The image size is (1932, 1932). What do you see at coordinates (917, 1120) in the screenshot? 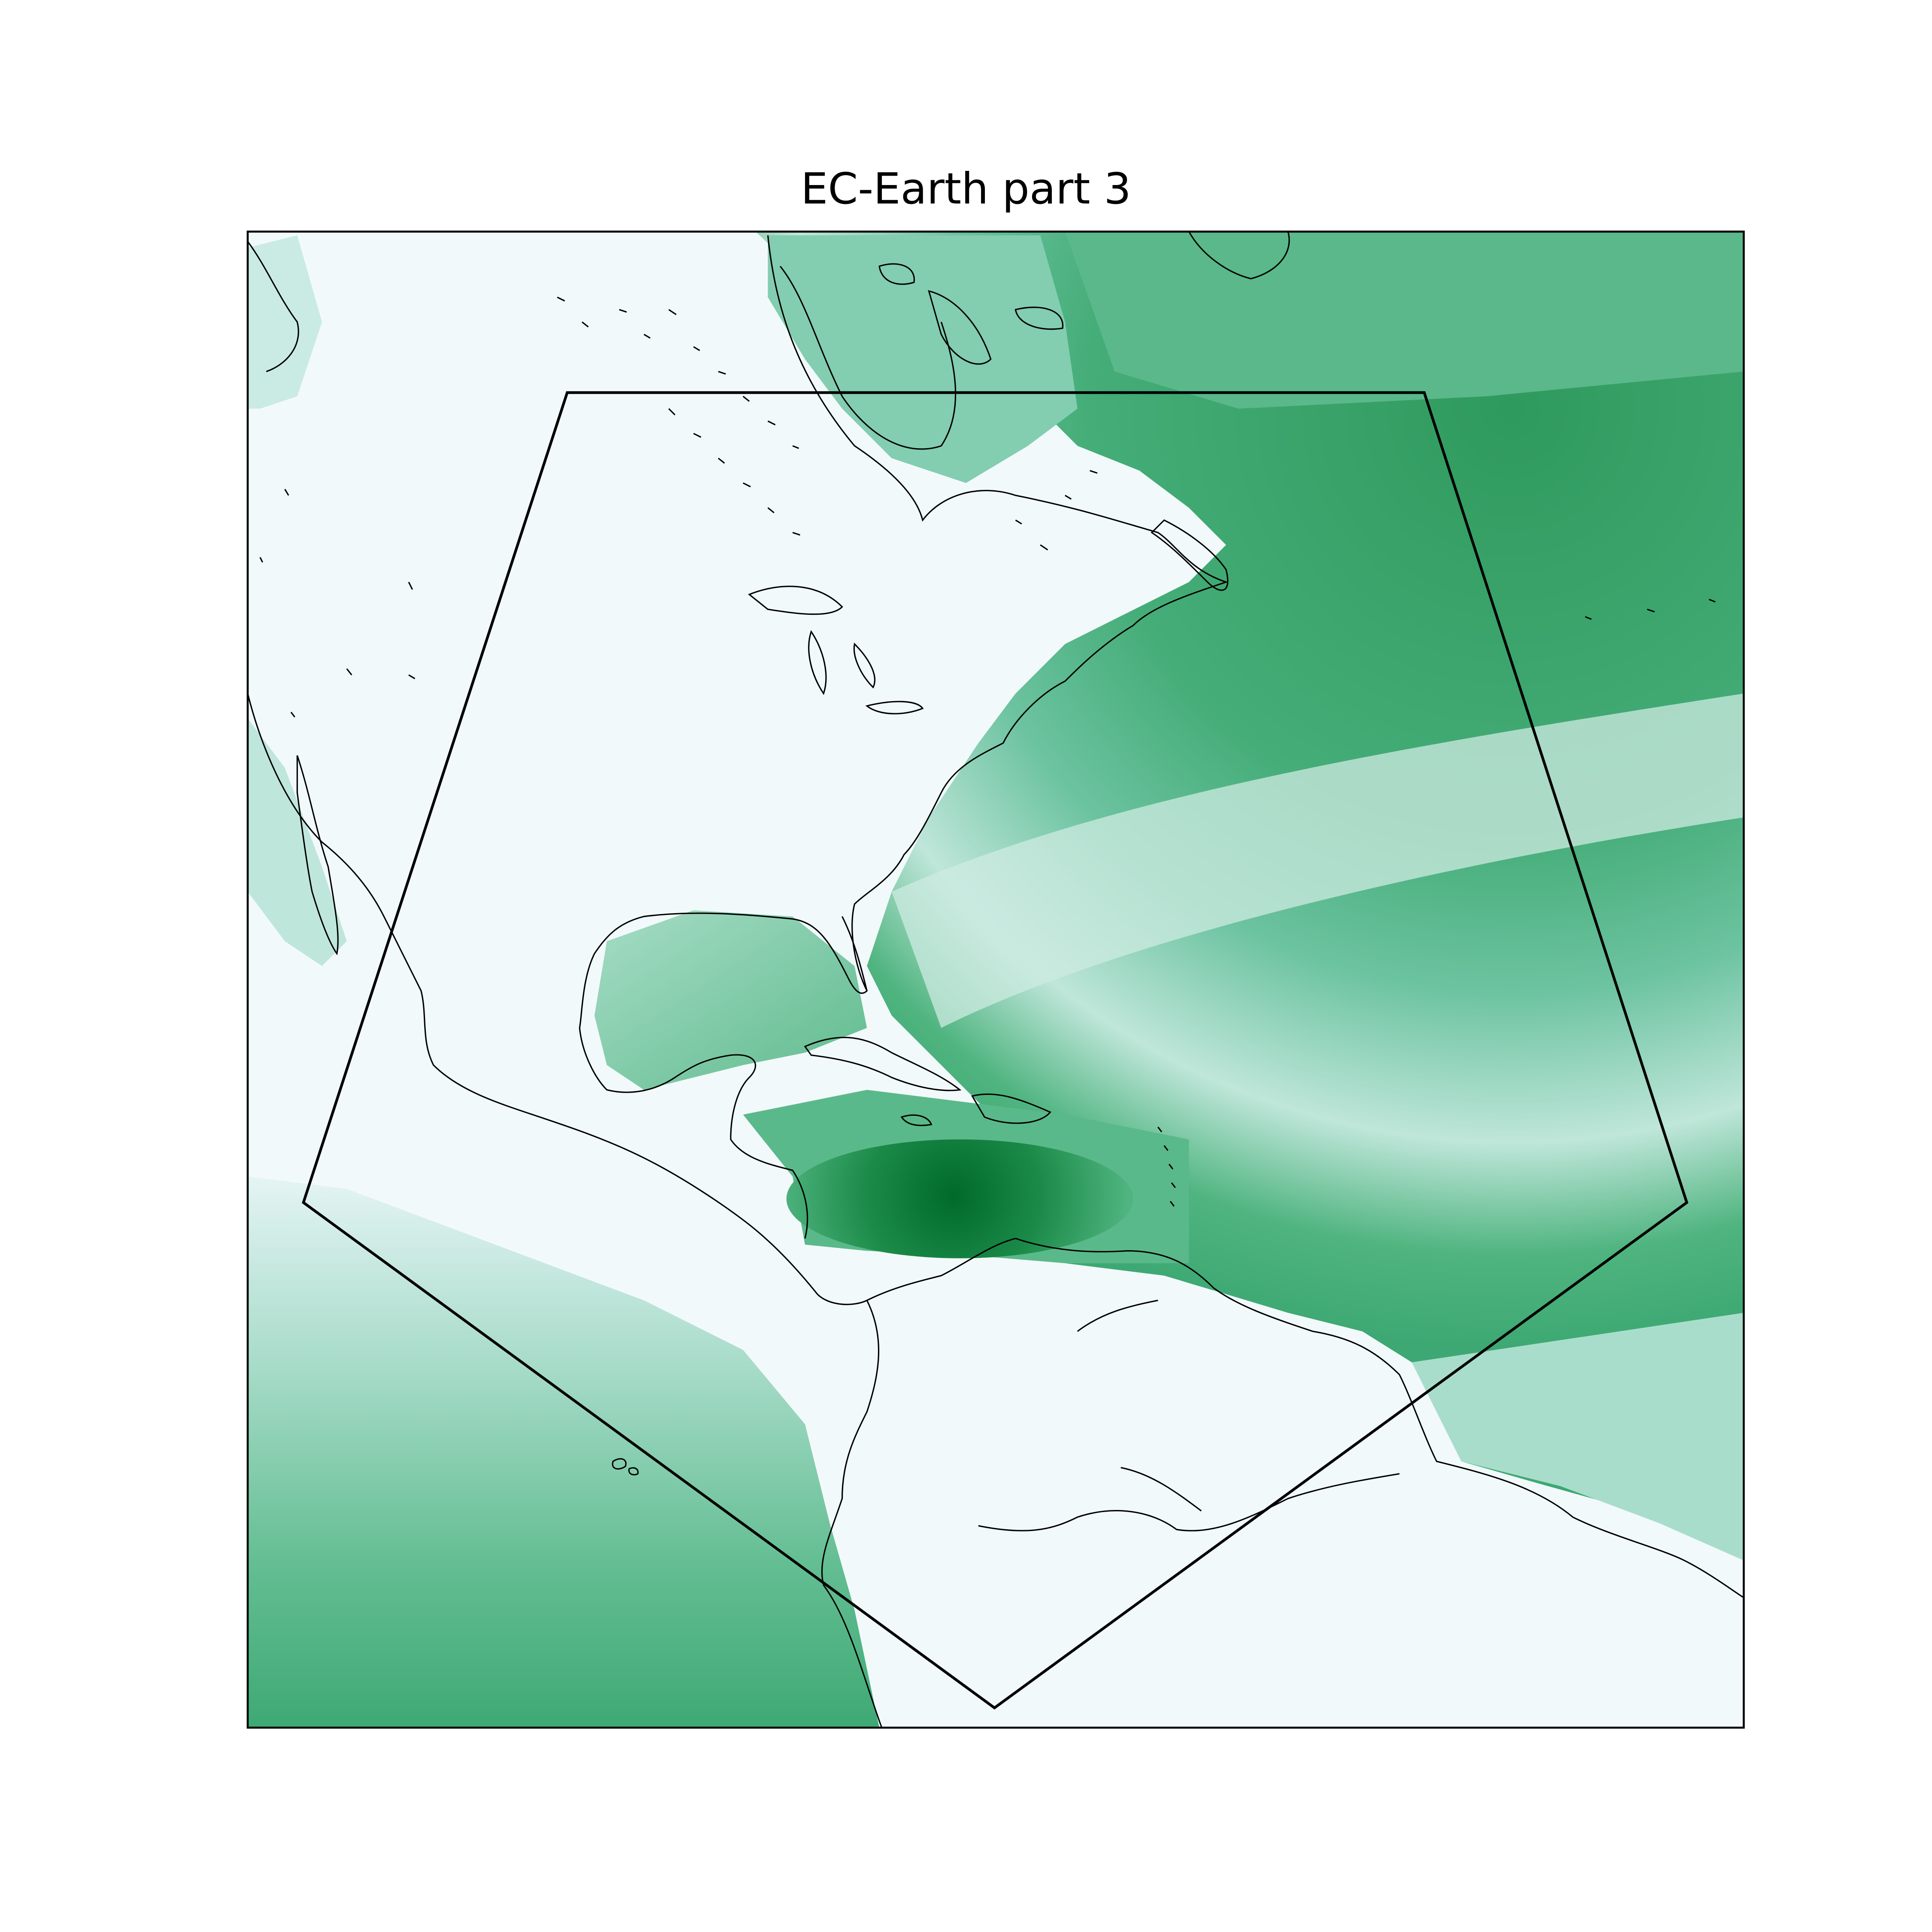
I see `coastline-jamaica` at bounding box center [917, 1120].